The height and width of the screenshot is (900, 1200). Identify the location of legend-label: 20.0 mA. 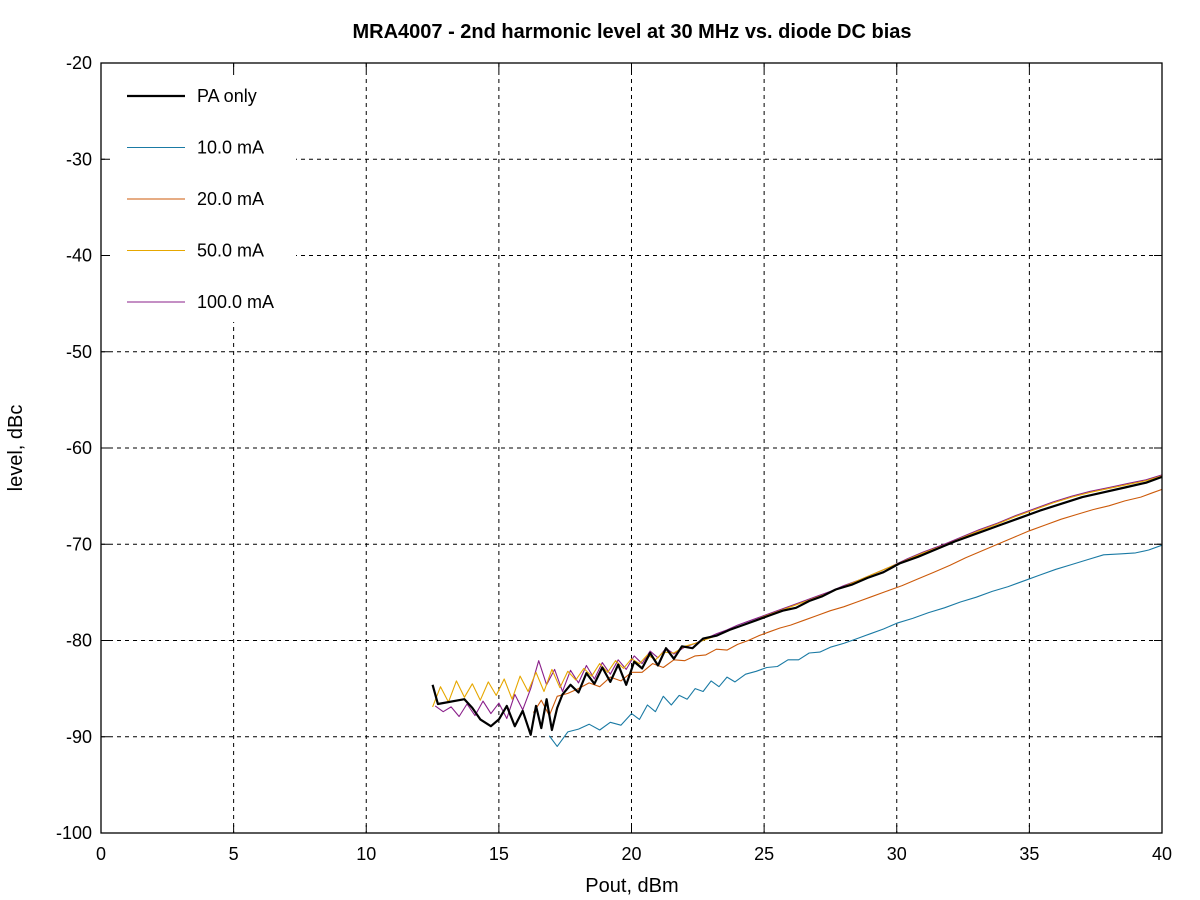
(230, 199).